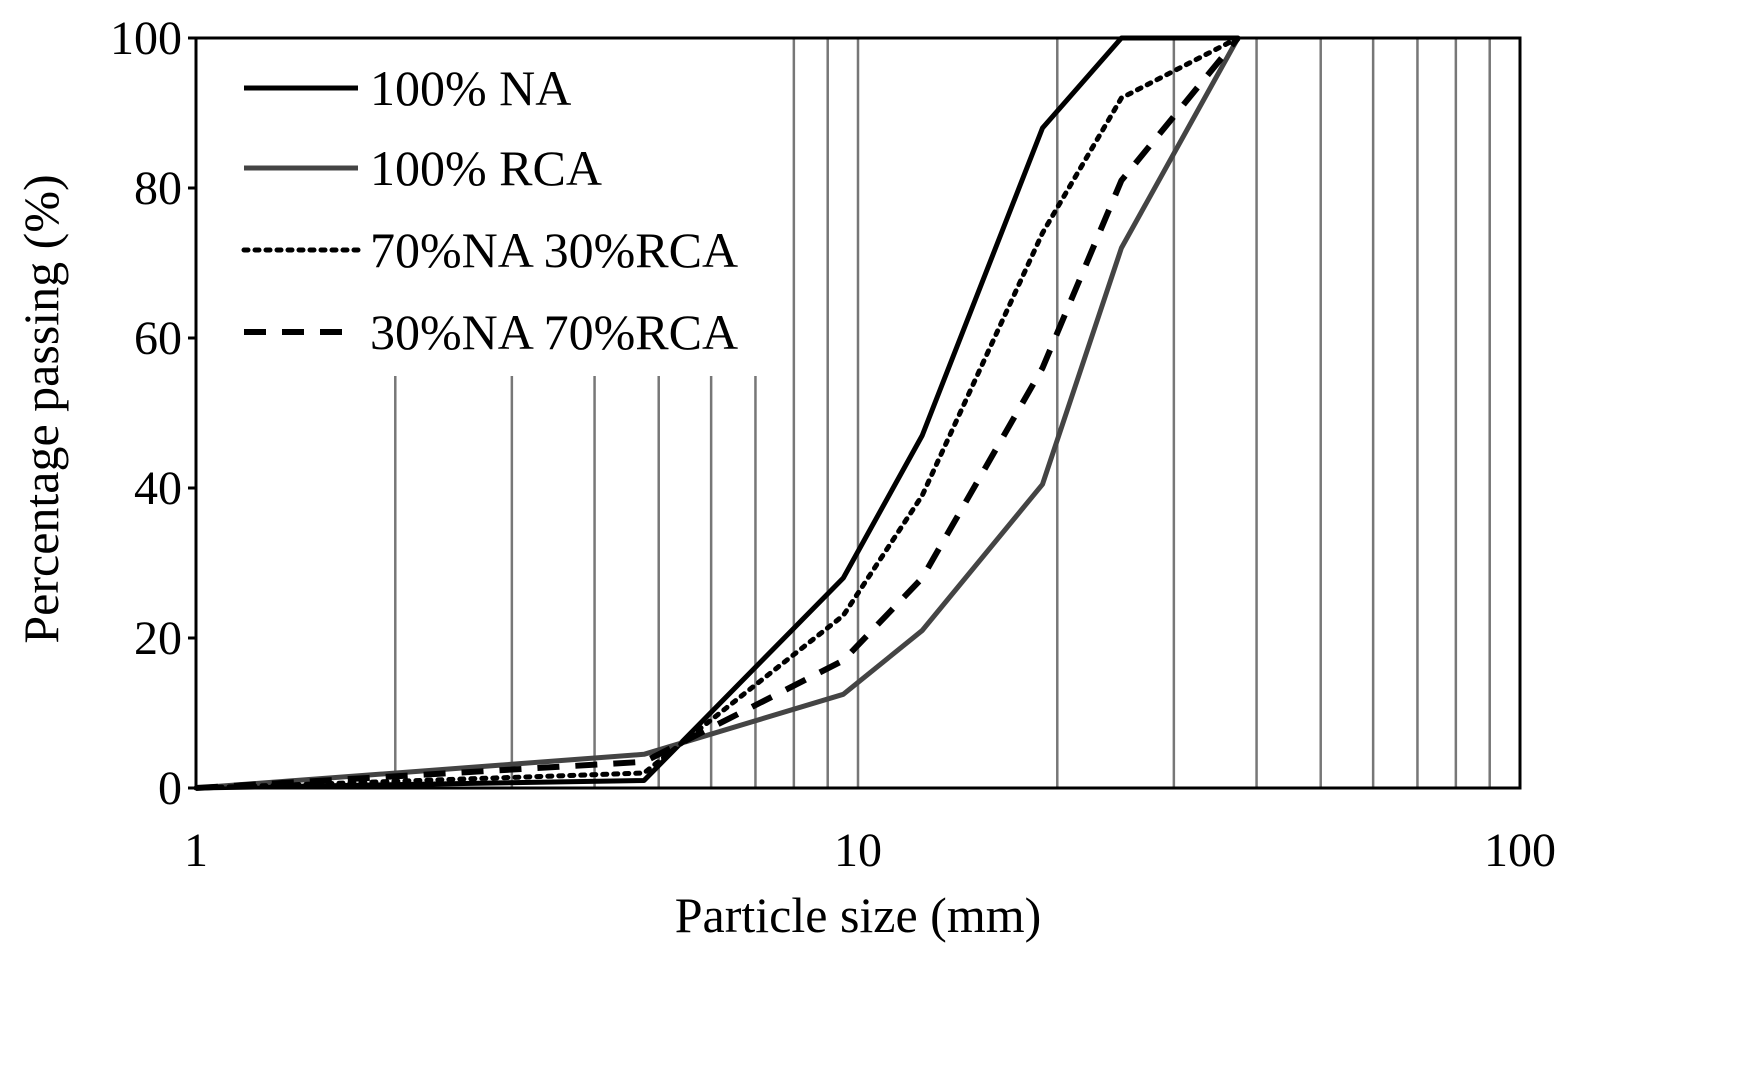 This screenshot has width=1760, height=1070. What do you see at coordinates (158, 488) in the screenshot?
I see `y-tick-label-40: 40` at bounding box center [158, 488].